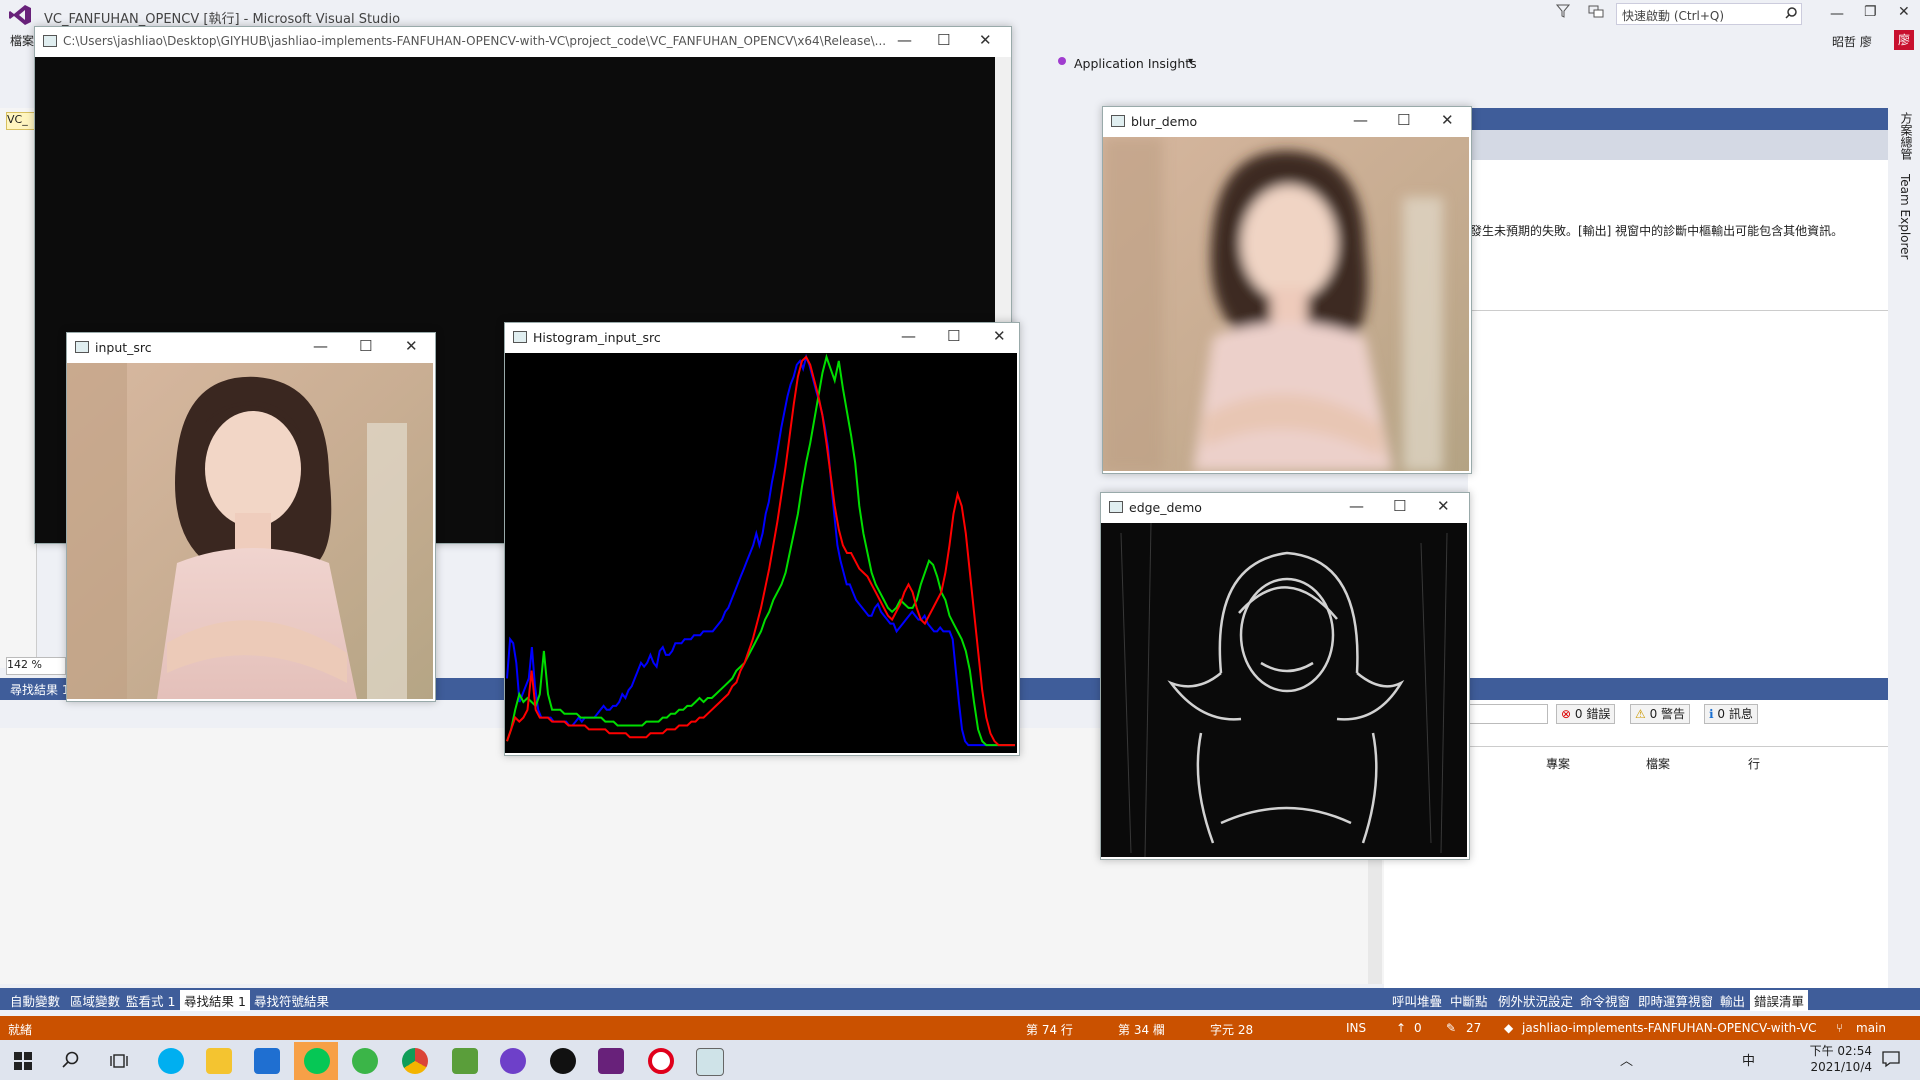 Image resolution: width=1920 pixels, height=1080 pixels. Describe the element at coordinates (1841, 1067) in the screenshot. I see `clock-date: 2021/10/4` at that location.